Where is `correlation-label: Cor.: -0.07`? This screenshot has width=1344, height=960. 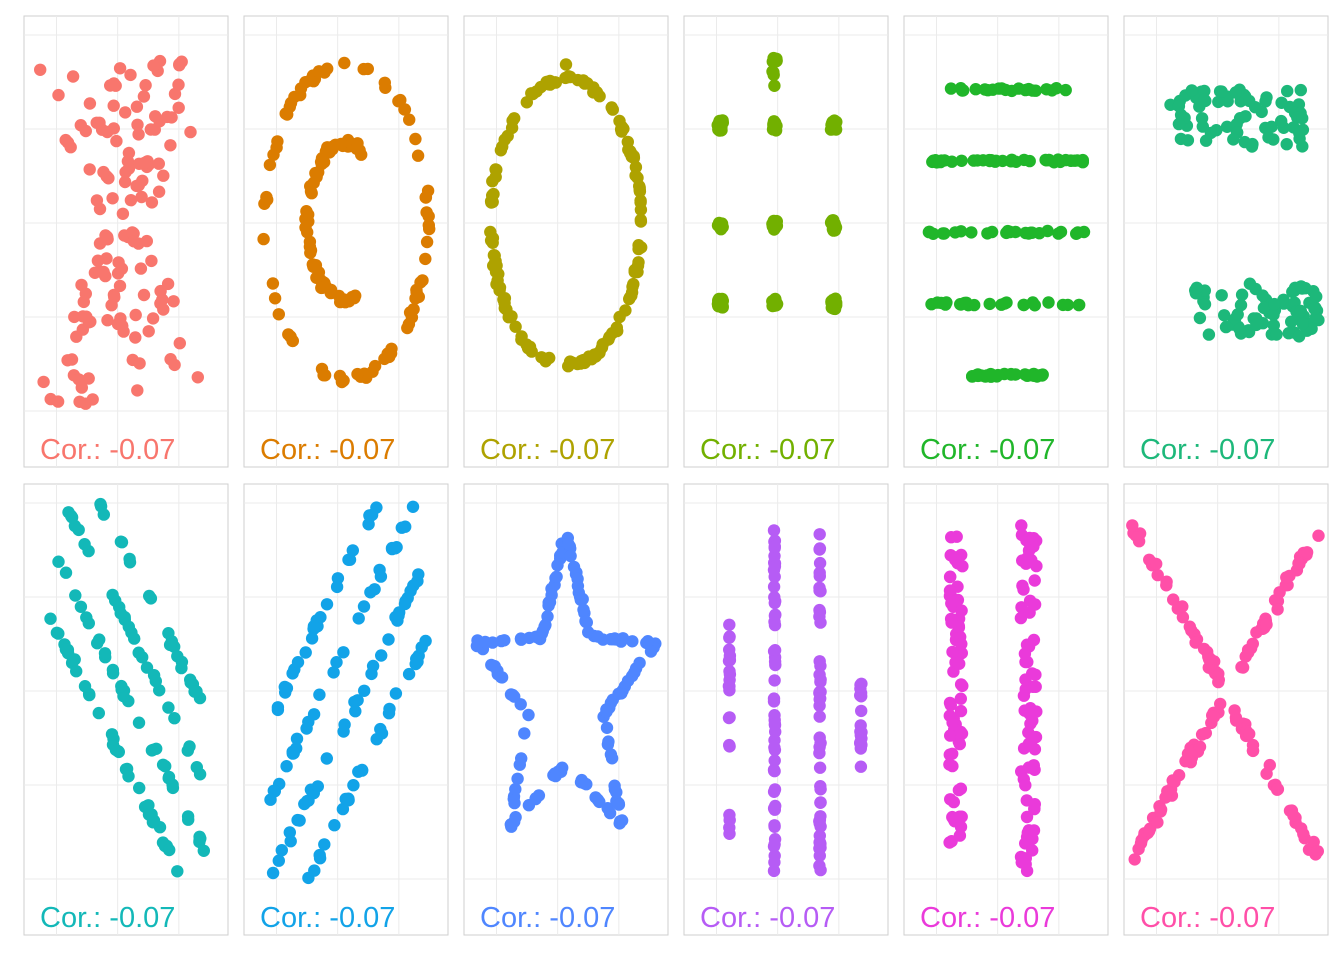
correlation-label: Cor.: -0.07 is located at coordinates (1207, 450).